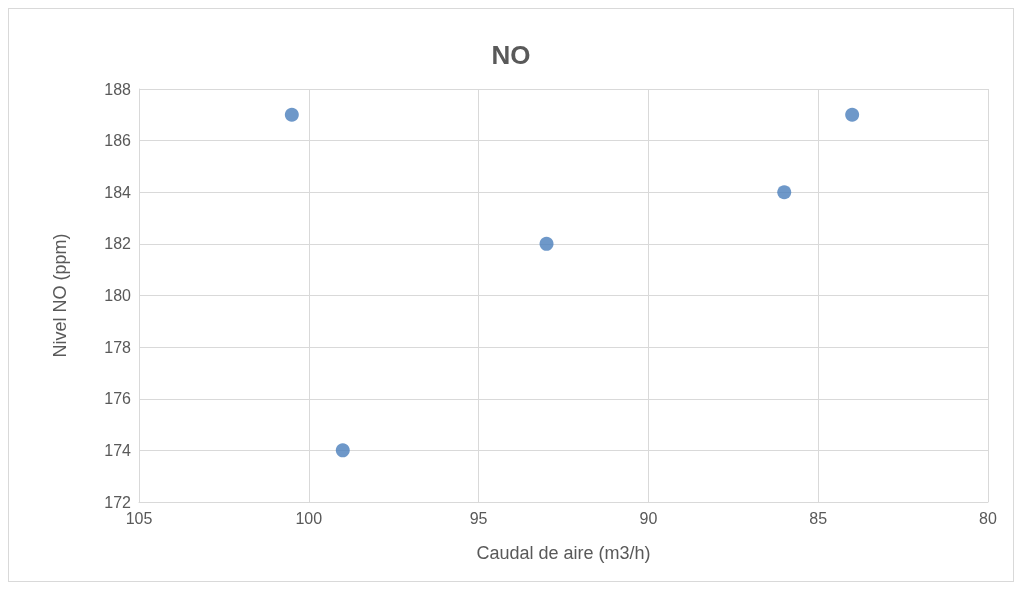 The width and height of the screenshot is (1022, 590). What do you see at coordinates (563, 553) in the screenshot?
I see `x-axis-title: Caudal de aire (m3/h)` at bounding box center [563, 553].